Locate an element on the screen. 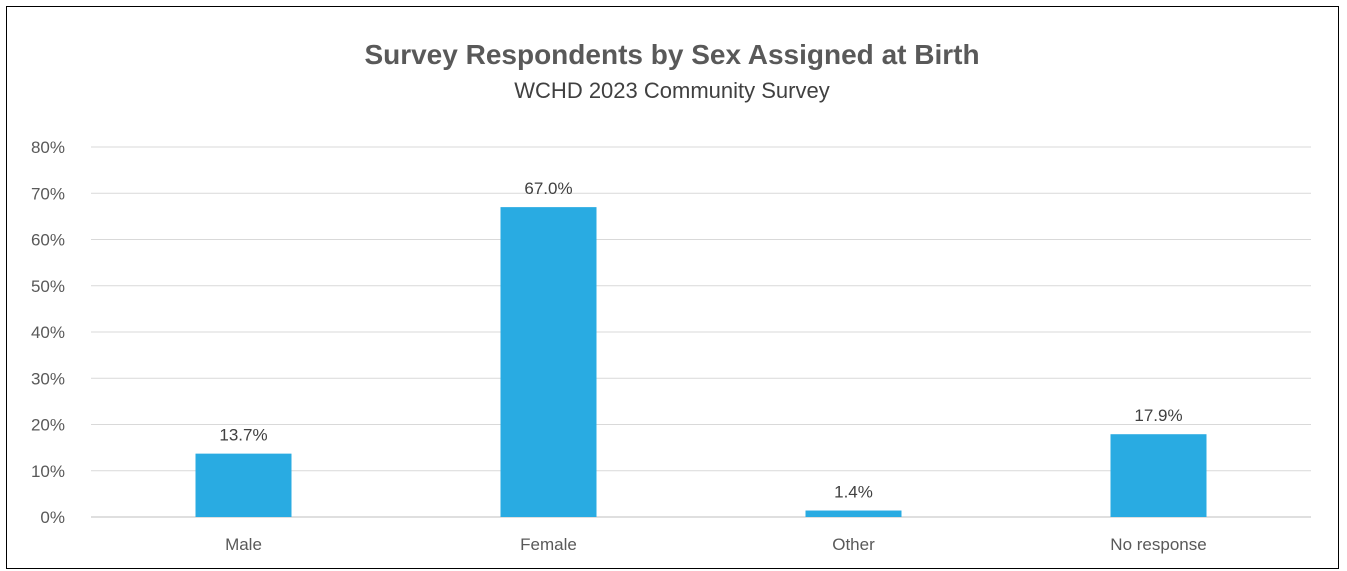 The height and width of the screenshot is (571, 1347). data-label: 13.7% is located at coordinates (243, 435).